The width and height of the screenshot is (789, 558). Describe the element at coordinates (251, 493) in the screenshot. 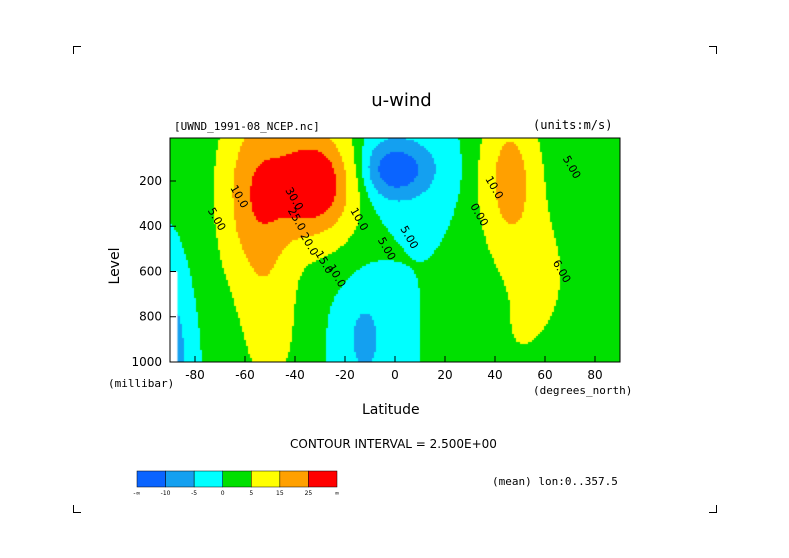

I see `colorbar-label-4: 5` at that location.